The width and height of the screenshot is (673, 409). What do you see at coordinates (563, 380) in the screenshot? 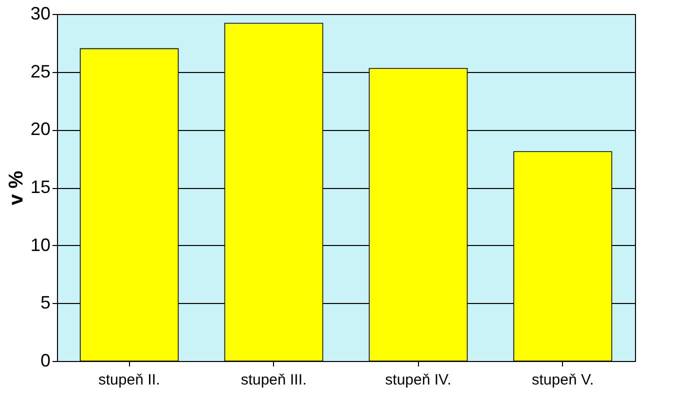
I see `x-tick-label: stupeň V.` at bounding box center [563, 380].